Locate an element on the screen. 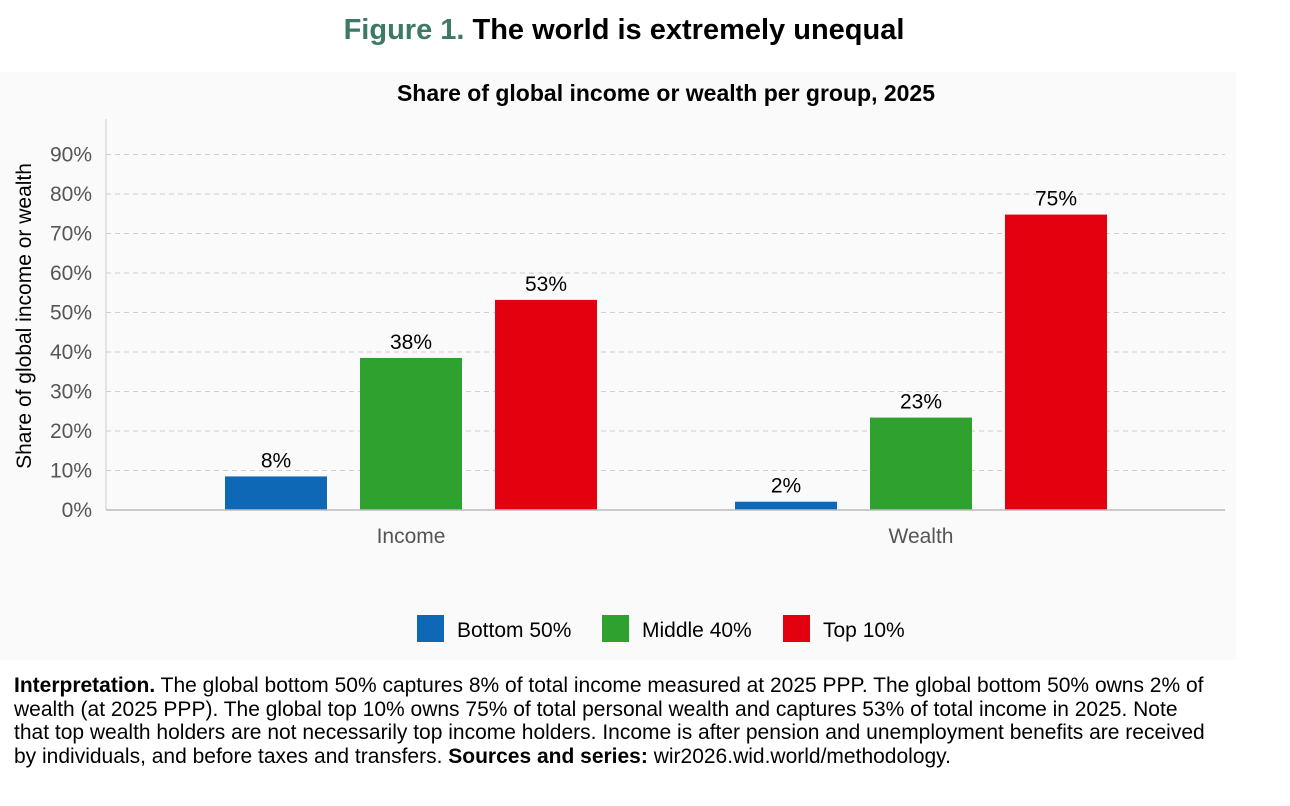 The height and width of the screenshot is (806, 1290). bar-value-label: 23% is located at coordinates (921, 402).